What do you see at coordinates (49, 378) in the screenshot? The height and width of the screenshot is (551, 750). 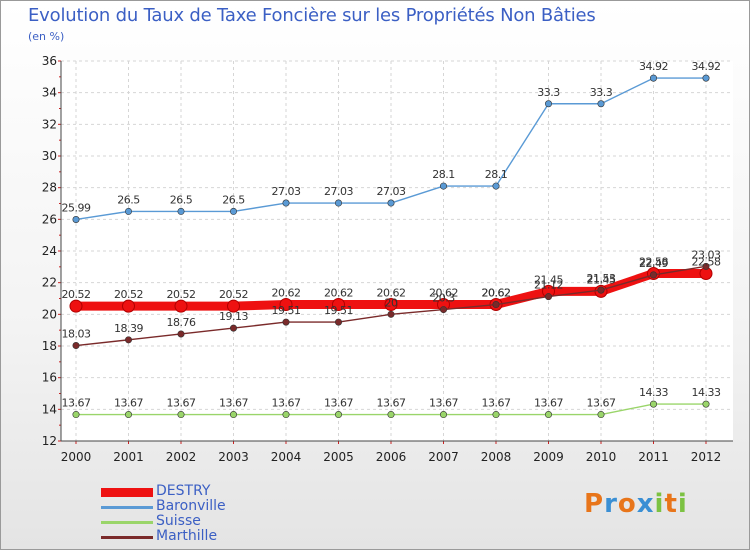 I see `y-tick-label: 16` at bounding box center [49, 378].